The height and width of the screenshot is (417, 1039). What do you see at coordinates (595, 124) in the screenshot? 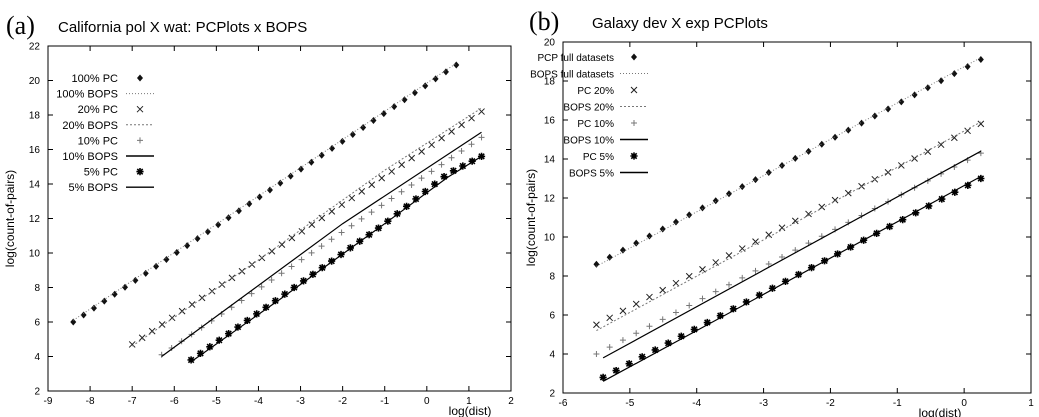
I see `legend-label: PC 10%` at bounding box center [595, 124].